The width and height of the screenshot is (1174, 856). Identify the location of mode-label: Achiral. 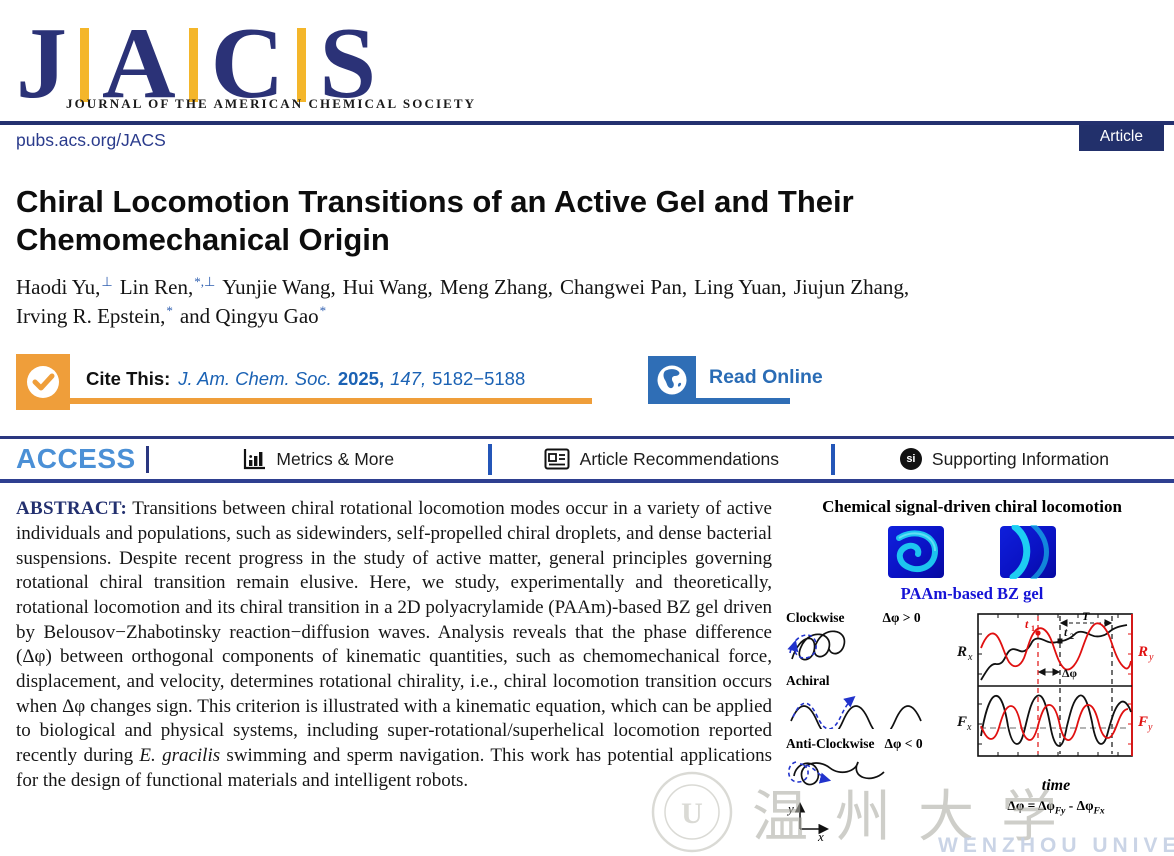
(808, 681).